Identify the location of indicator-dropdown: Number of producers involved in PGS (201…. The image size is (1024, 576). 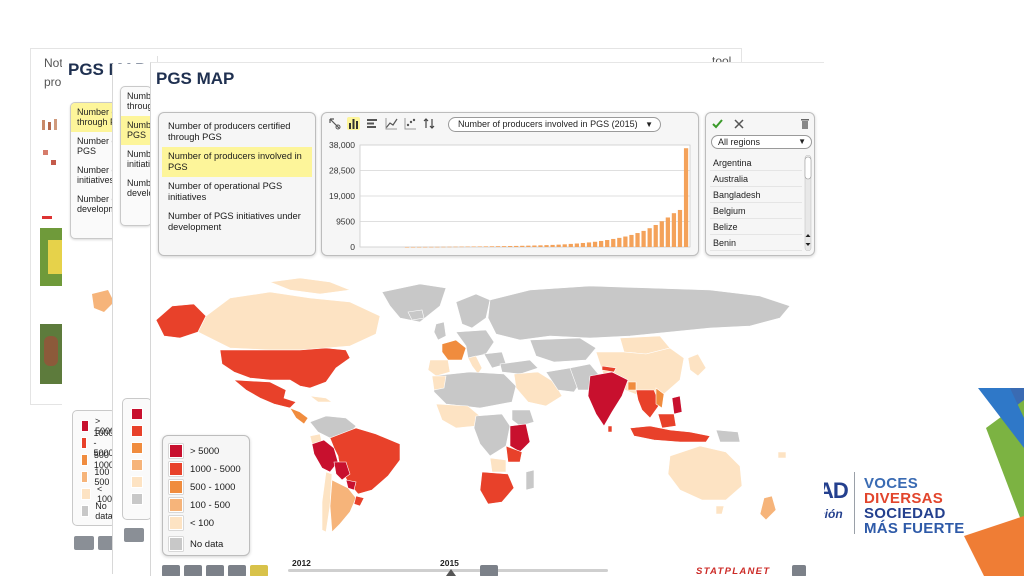
(554, 124).